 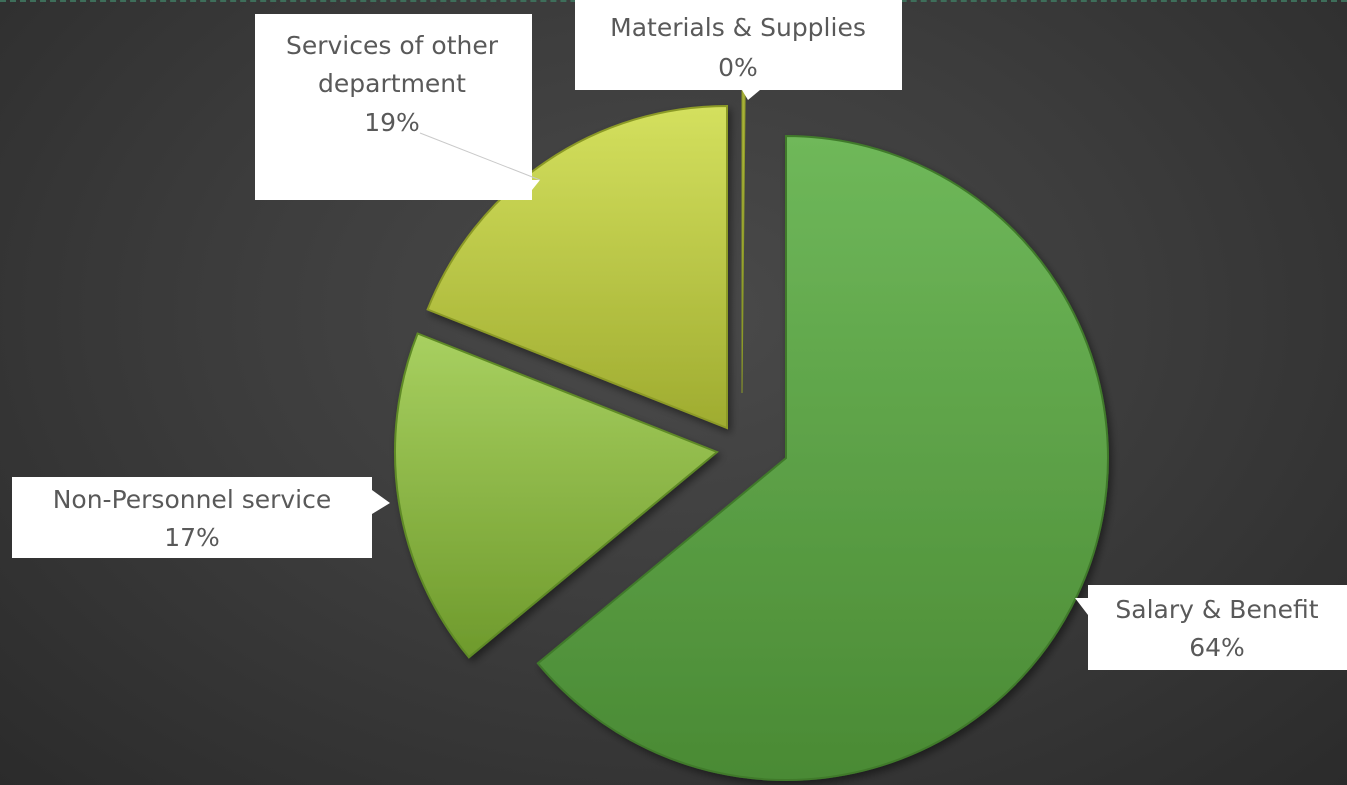 I want to click on services-label-percent: 19%, so click(x=392, y=122).